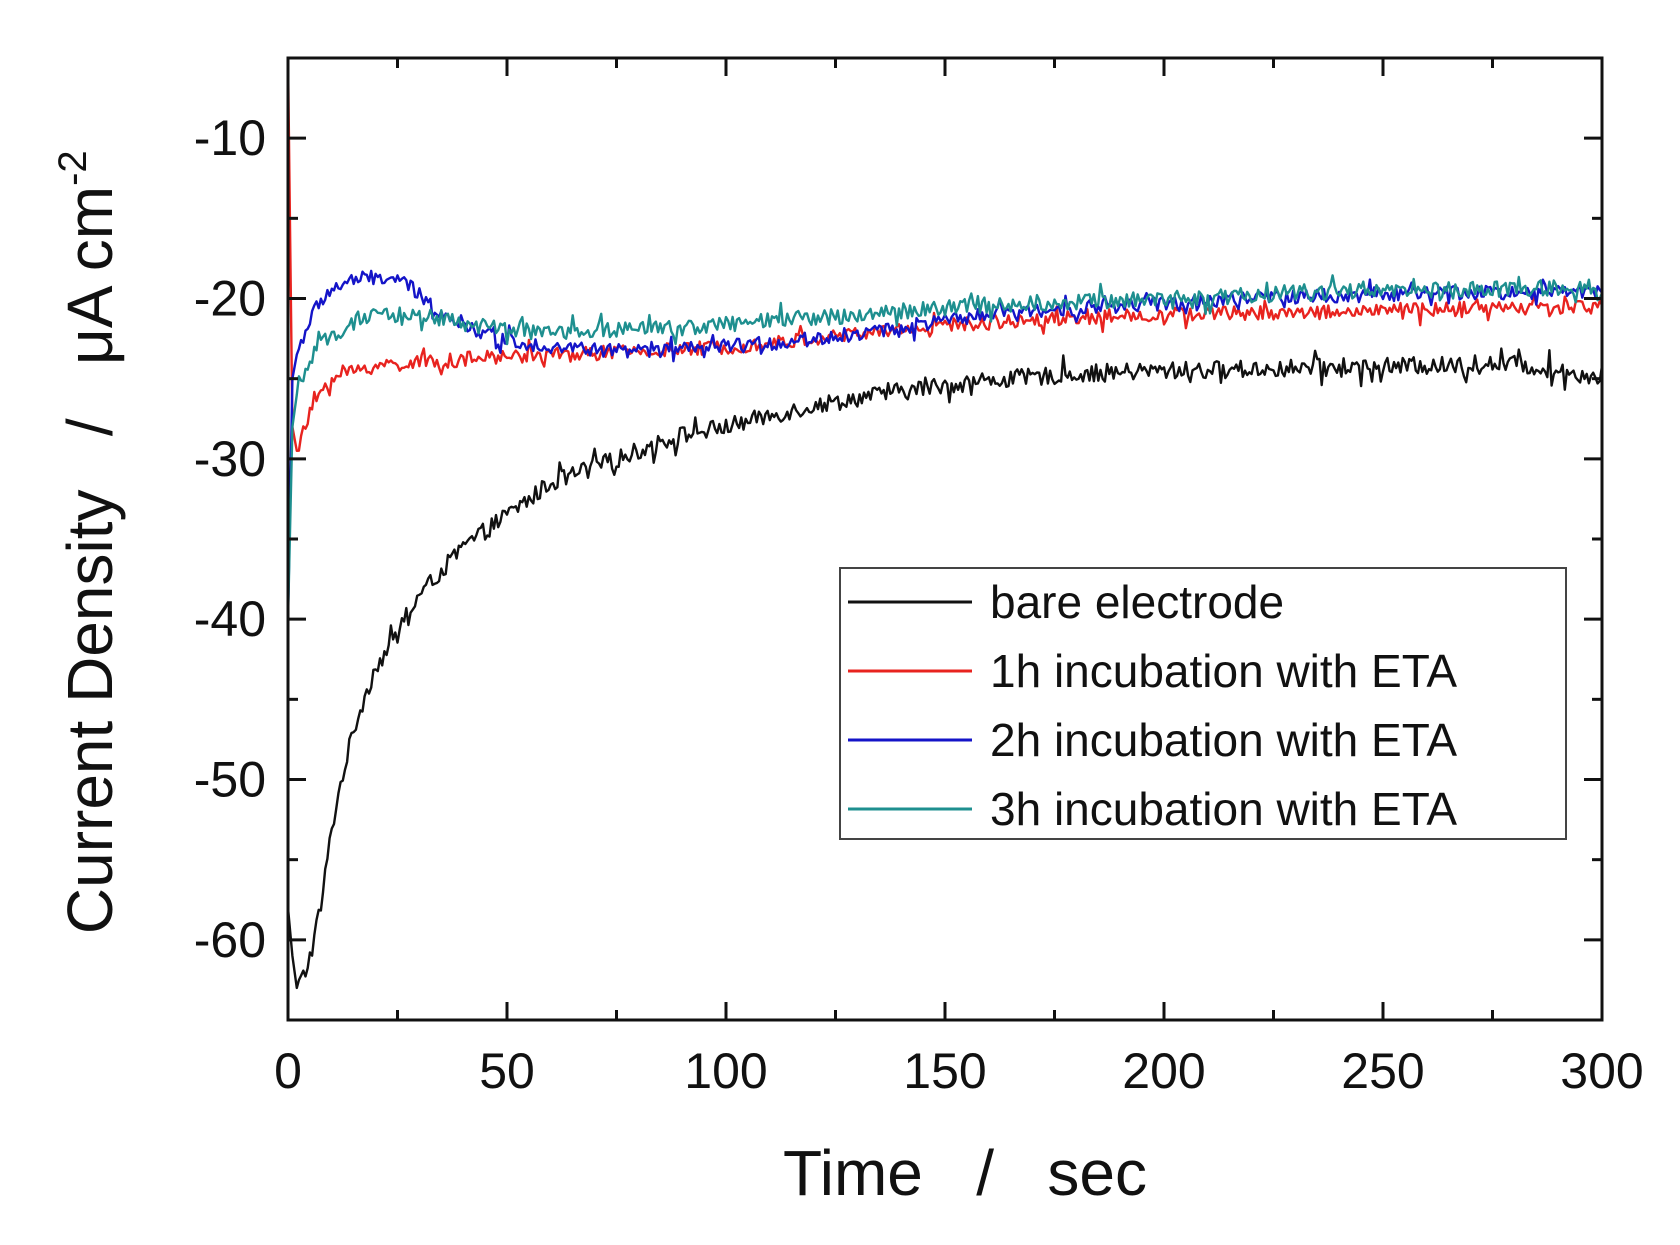 This screenshot has width=1680, height=1245. I want to click on x-axis-title: Time / sec, so click(965, 1173).